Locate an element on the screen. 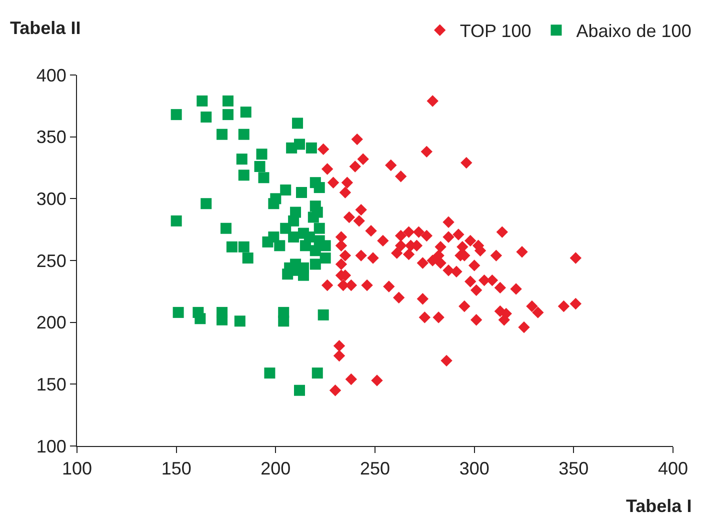  x-axis-title: Tabela I is located at coordinates (659, 506).